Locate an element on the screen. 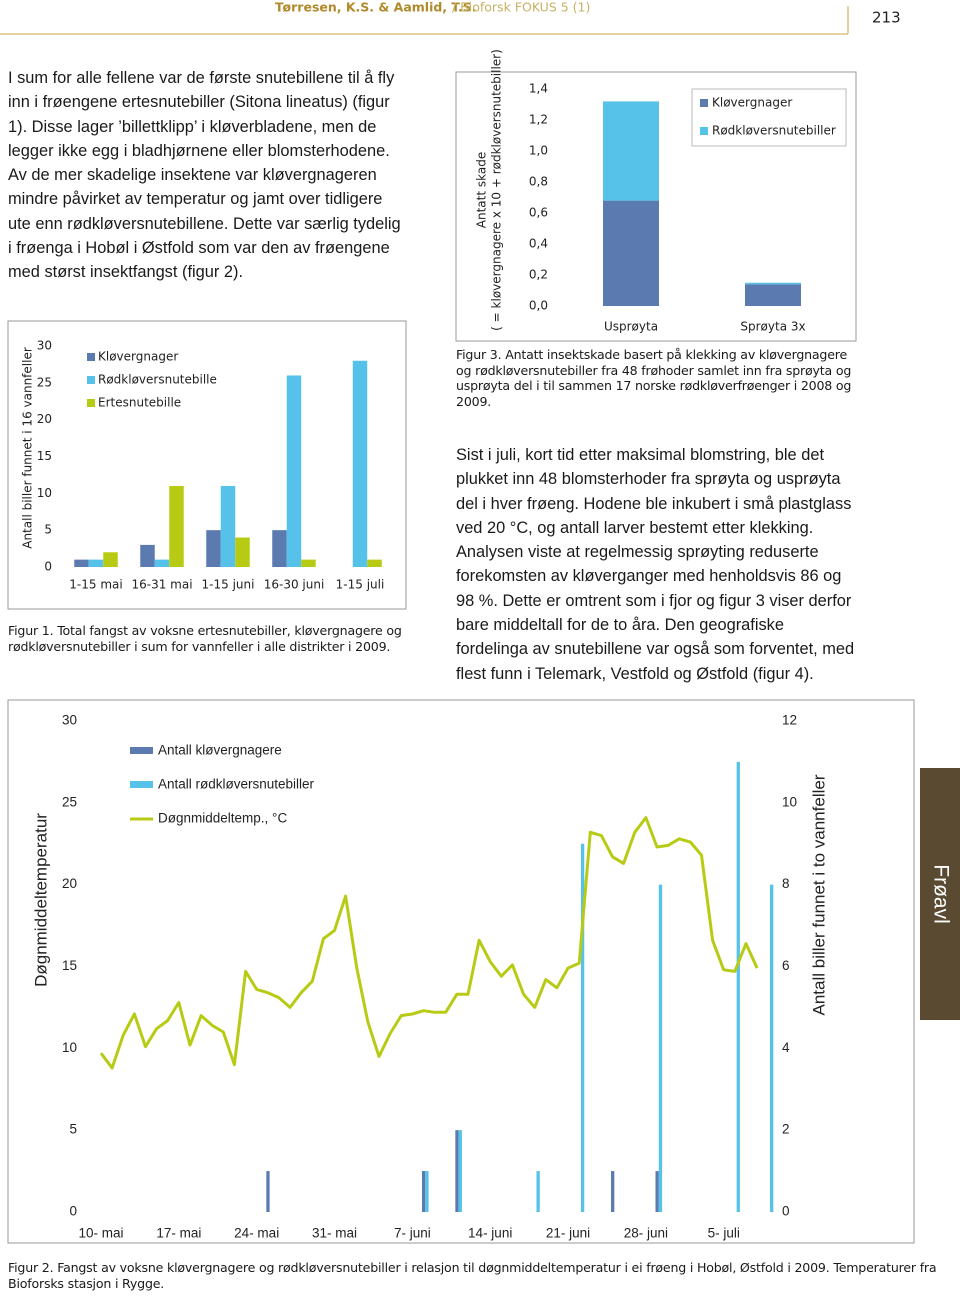  line is located at coordinates (429, 943).